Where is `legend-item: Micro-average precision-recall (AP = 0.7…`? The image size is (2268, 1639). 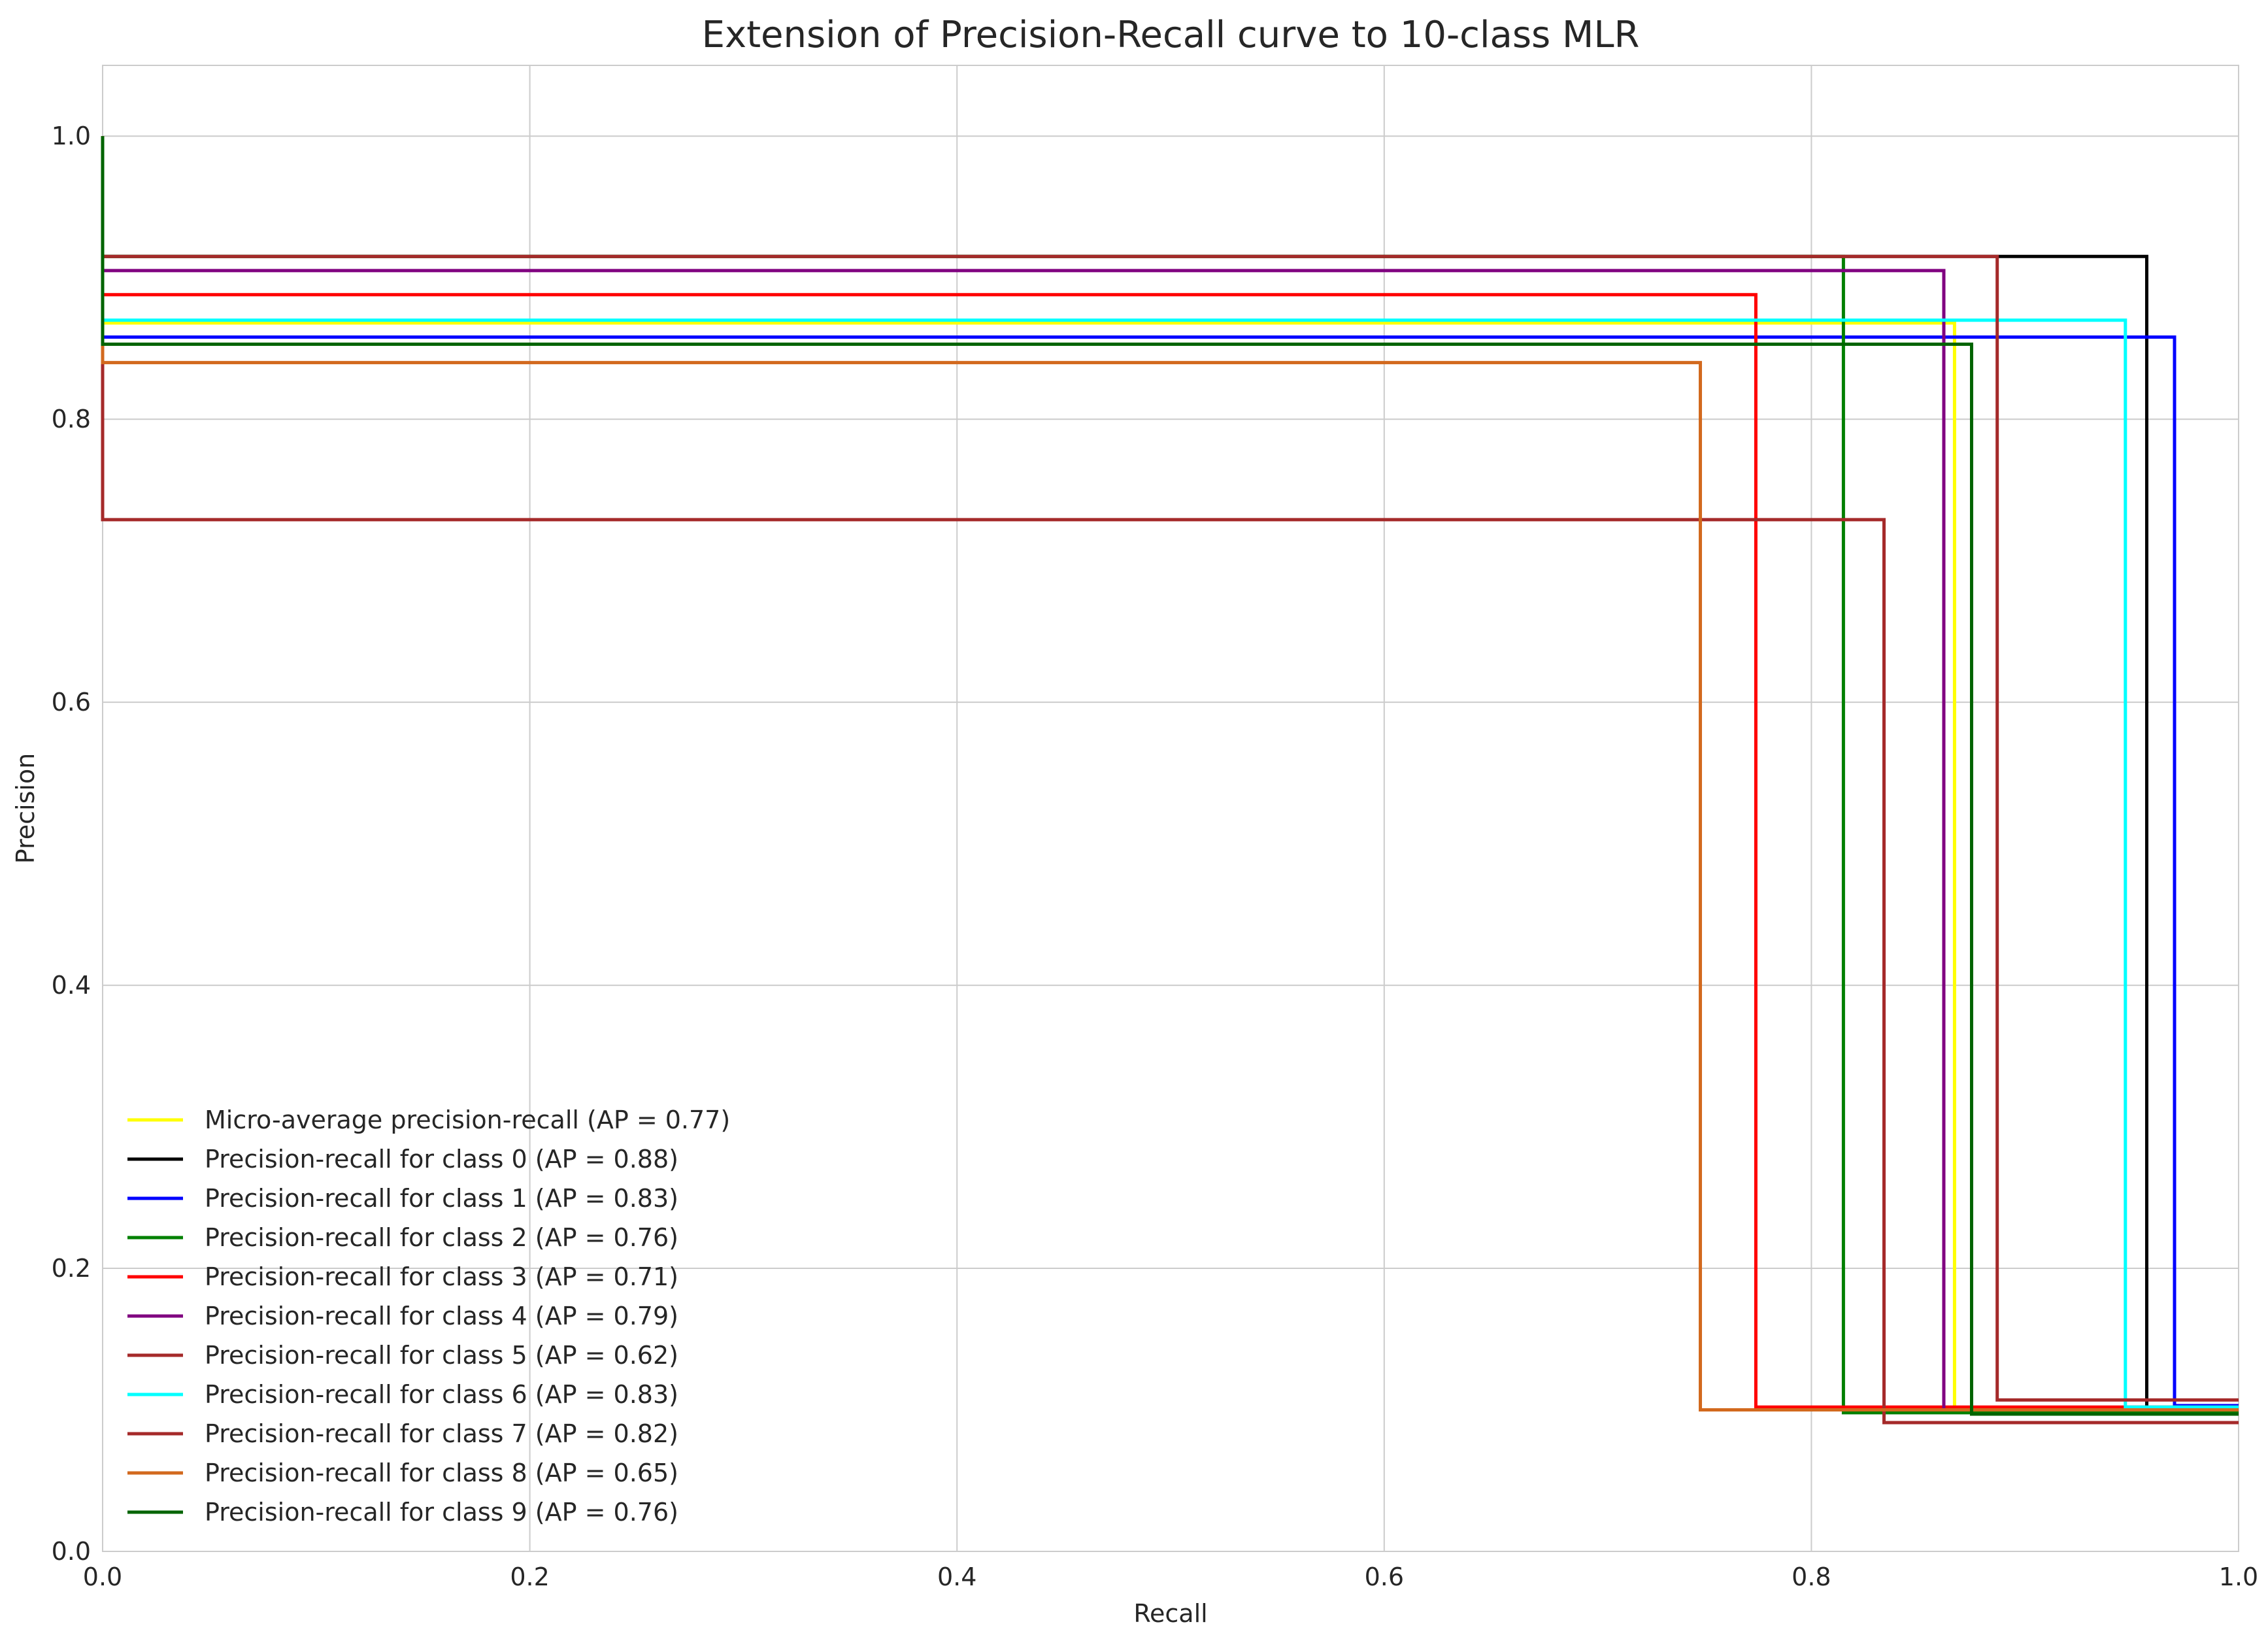 legend-item: Micro-average precision-recall (AP = 0.7… is located at coordinates (428, 1120).